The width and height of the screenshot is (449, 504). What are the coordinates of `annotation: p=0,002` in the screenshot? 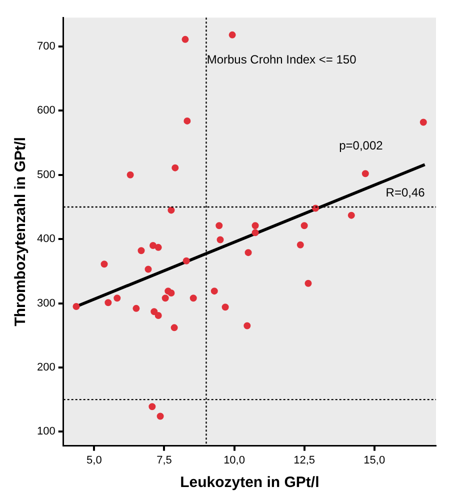 It's located at (361, 145).